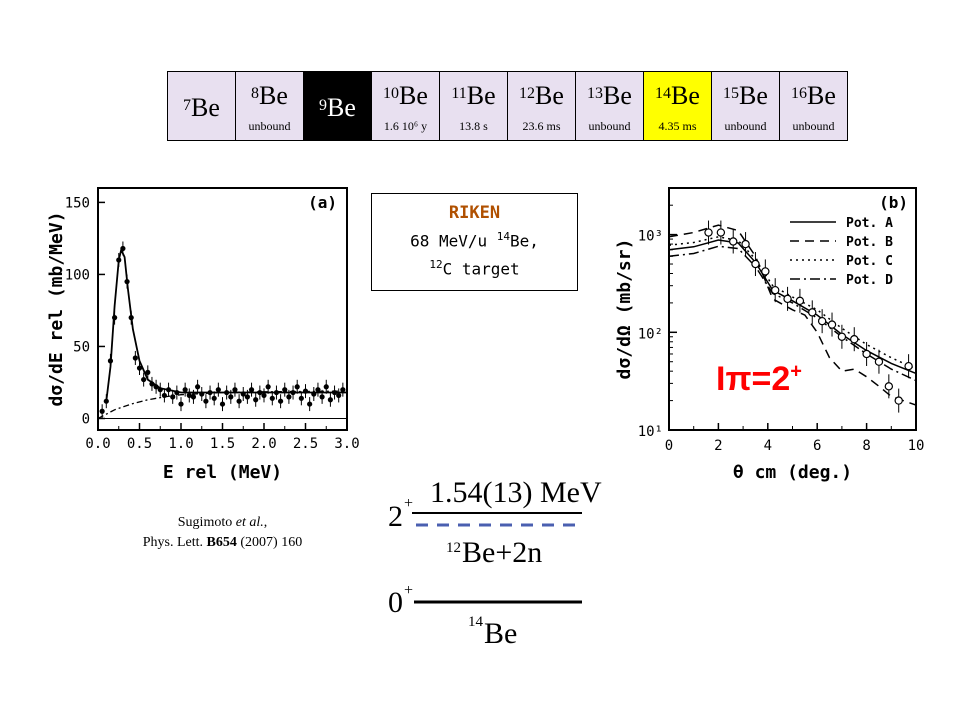 This screenshot has width=960, height=720. What do you see at coordinates (86, 419) in the screenshot?
I see `y-tick-label-a: 0` at bounding box center [86, 419].